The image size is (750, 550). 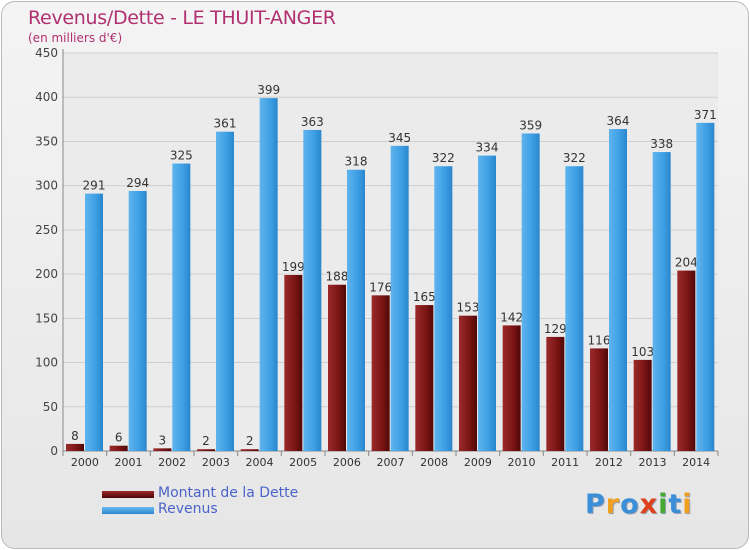 I want to click on logo-letter: t, so click(x=675, y=504).